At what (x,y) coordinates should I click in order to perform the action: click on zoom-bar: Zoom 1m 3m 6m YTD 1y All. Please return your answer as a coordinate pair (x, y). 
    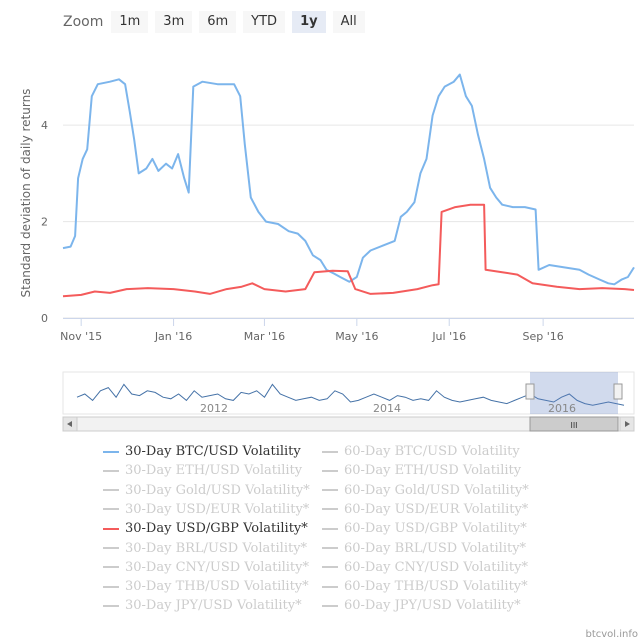
    Looking at the image, I should click on (217, 22).